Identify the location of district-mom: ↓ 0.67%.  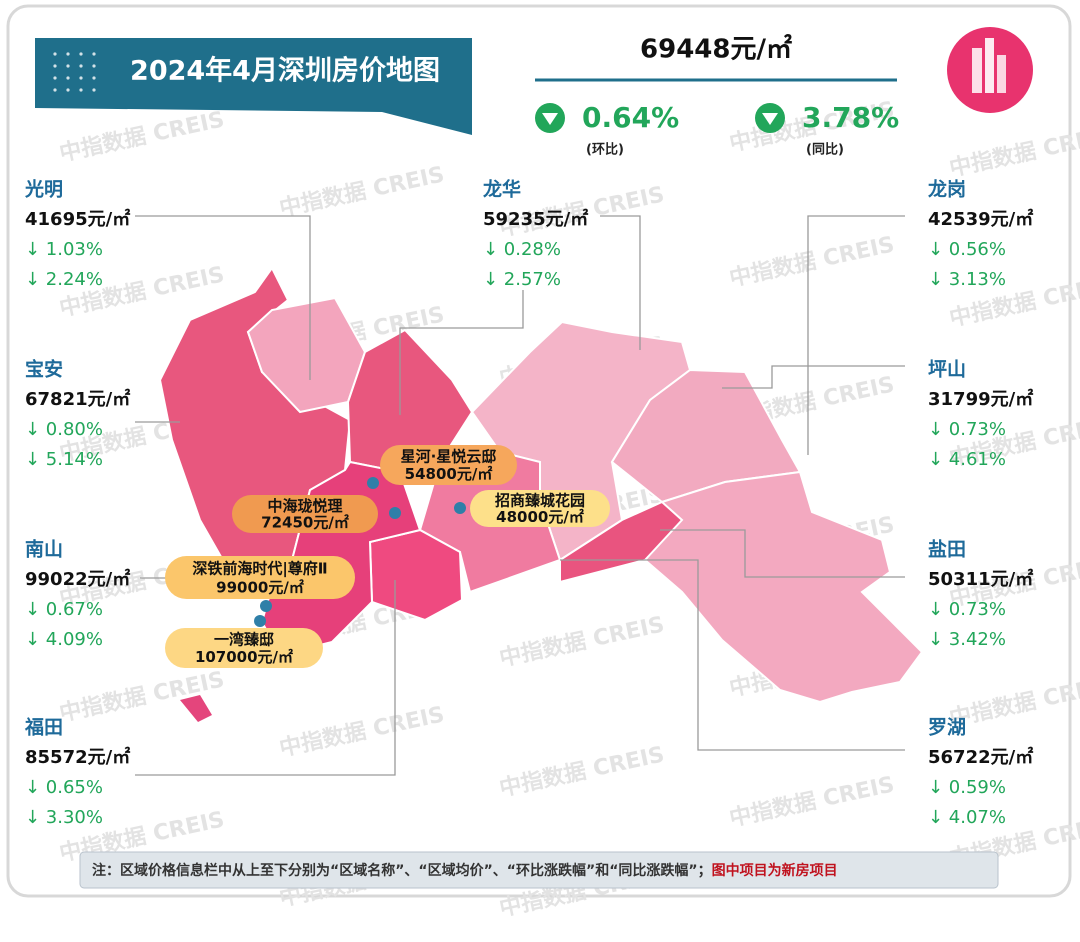
(64, 609).